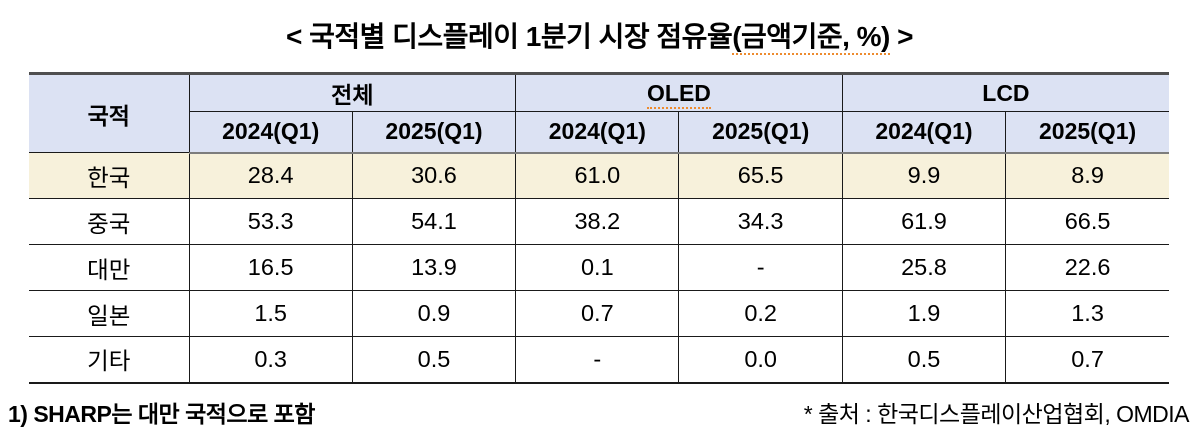  Describe the element at coordinates (270, 175) in the screenshot. I see `value-cell: 28.4` at that location.